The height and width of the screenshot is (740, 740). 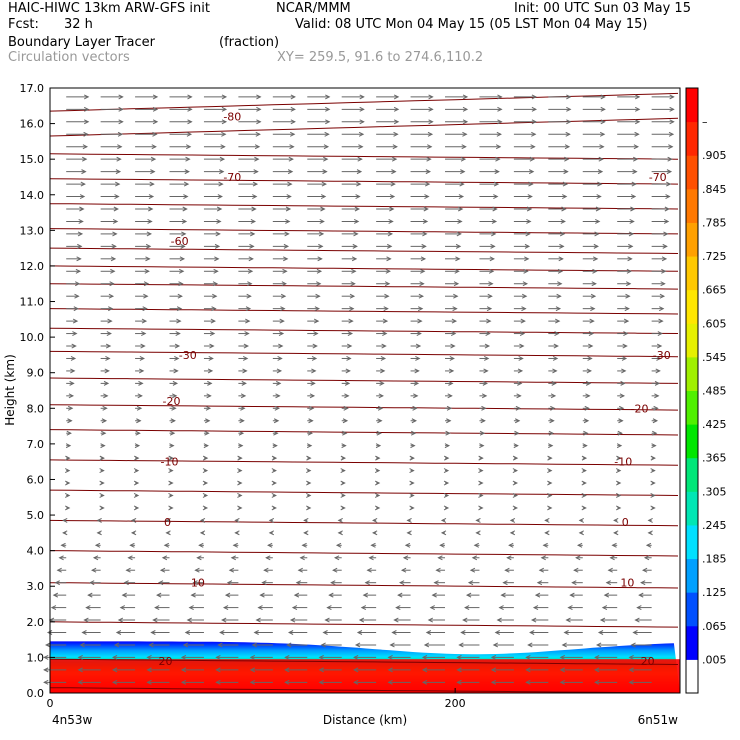 What do you see at coordinates (714, 424) in the screenshot?
I see `colorbar-label: .425` at bounding box center [714, 424].